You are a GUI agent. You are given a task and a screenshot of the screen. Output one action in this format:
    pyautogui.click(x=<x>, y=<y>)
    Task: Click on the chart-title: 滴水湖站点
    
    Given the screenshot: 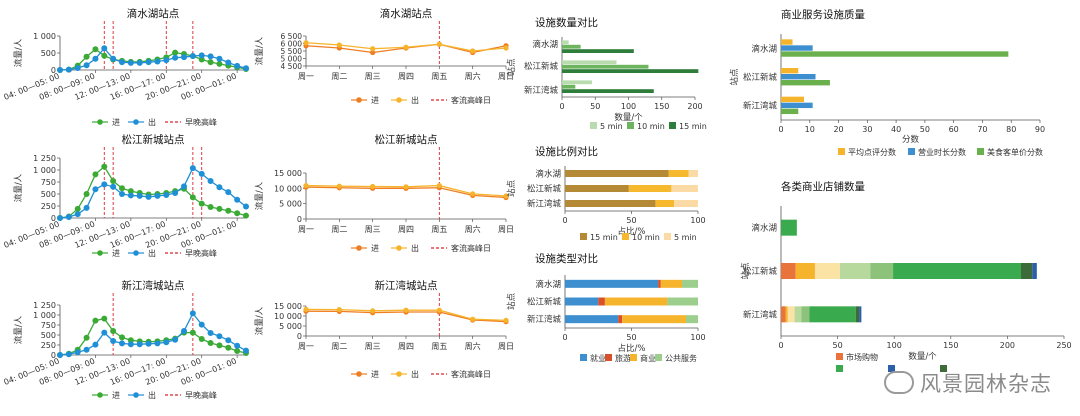 What is the action you would take?
    pyautogui.click(x=406, y=13)
    